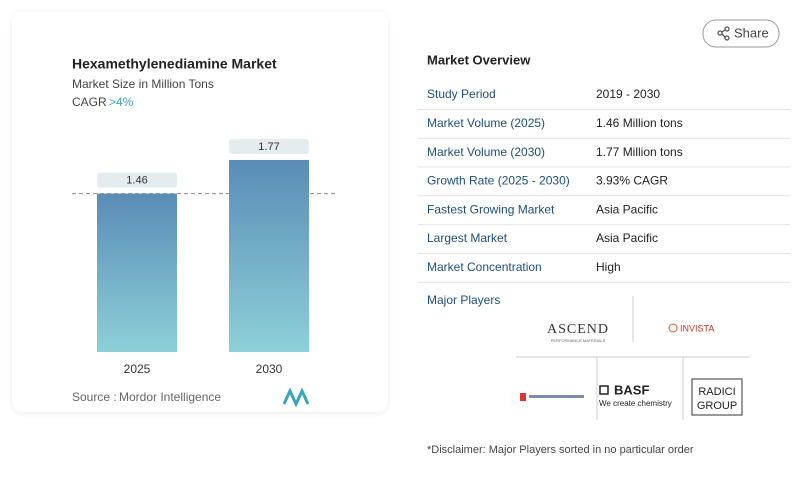  What do you see at coordinates (578, 340) in the screenshot?
I see `logo-ascend-sub: PERFORMANCE MATERIALS` at bounding box center [578, 340].